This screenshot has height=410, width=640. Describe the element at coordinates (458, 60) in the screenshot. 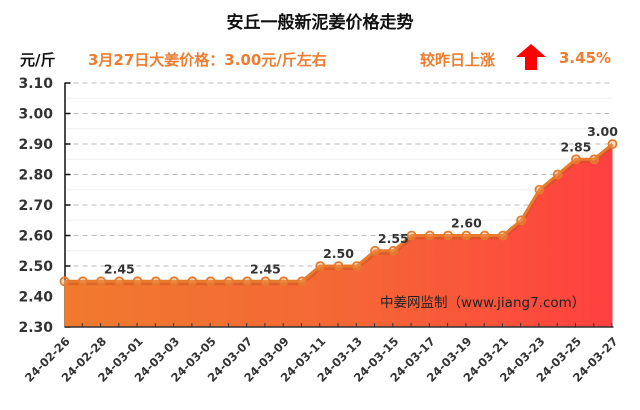

I see `change-label: 较昨日上涨` at that location.